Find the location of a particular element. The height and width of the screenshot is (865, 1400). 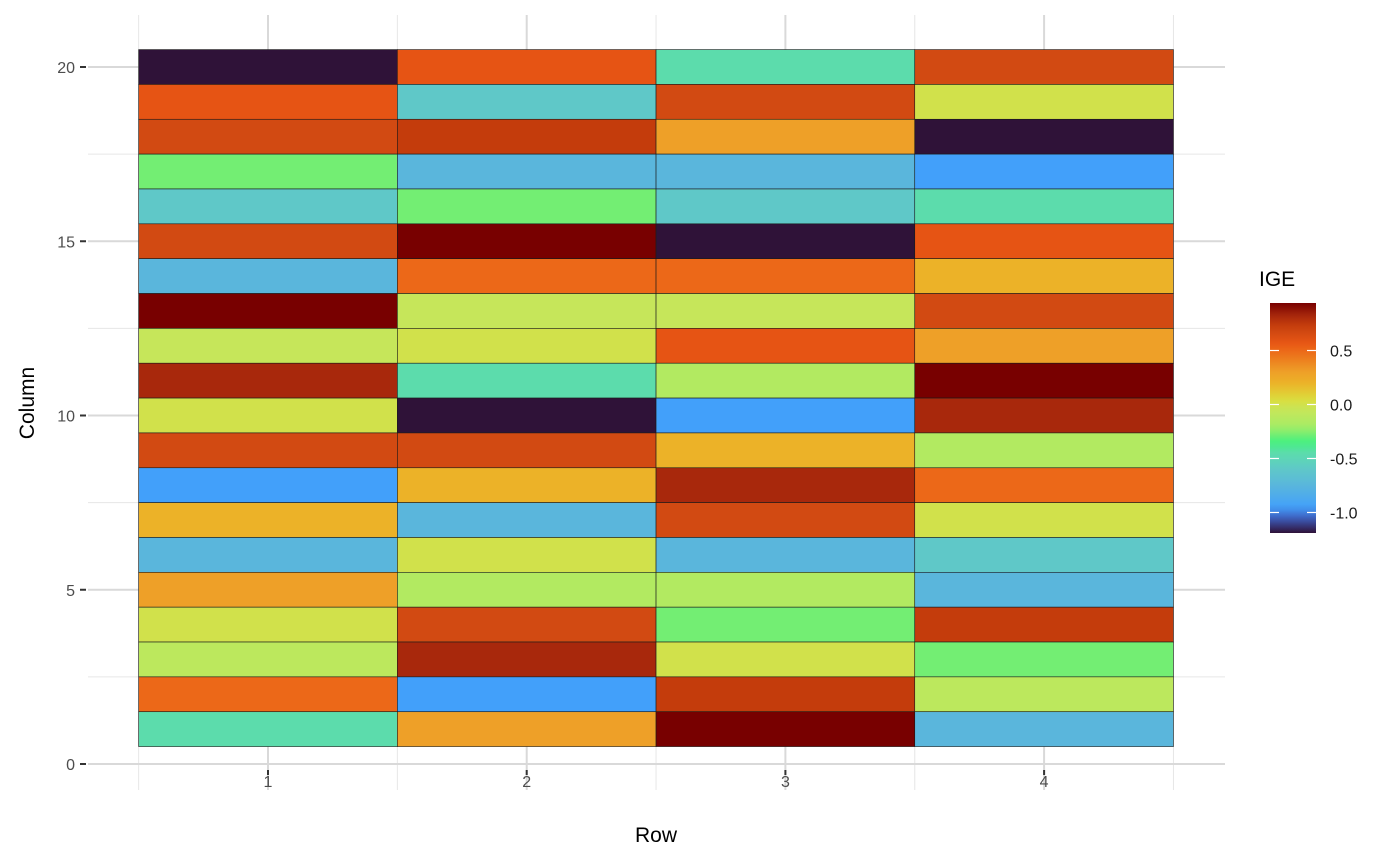

y-tick-label: 15 is located at coordinates (66, 242).